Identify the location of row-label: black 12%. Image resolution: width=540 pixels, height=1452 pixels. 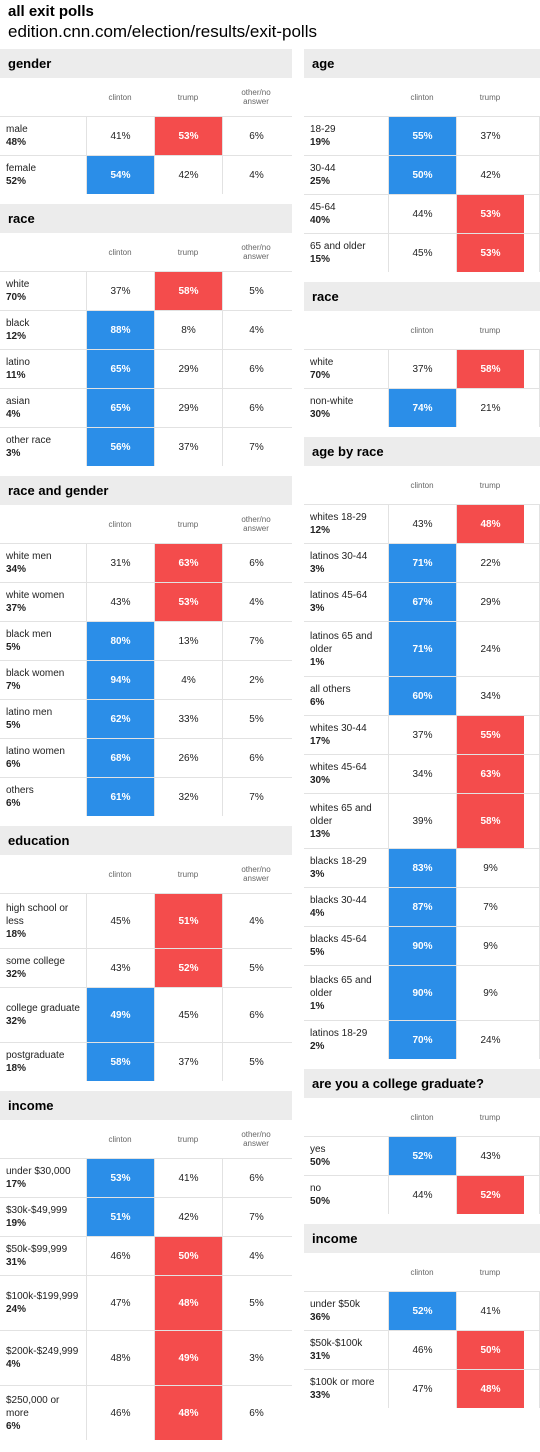
(43, 330).